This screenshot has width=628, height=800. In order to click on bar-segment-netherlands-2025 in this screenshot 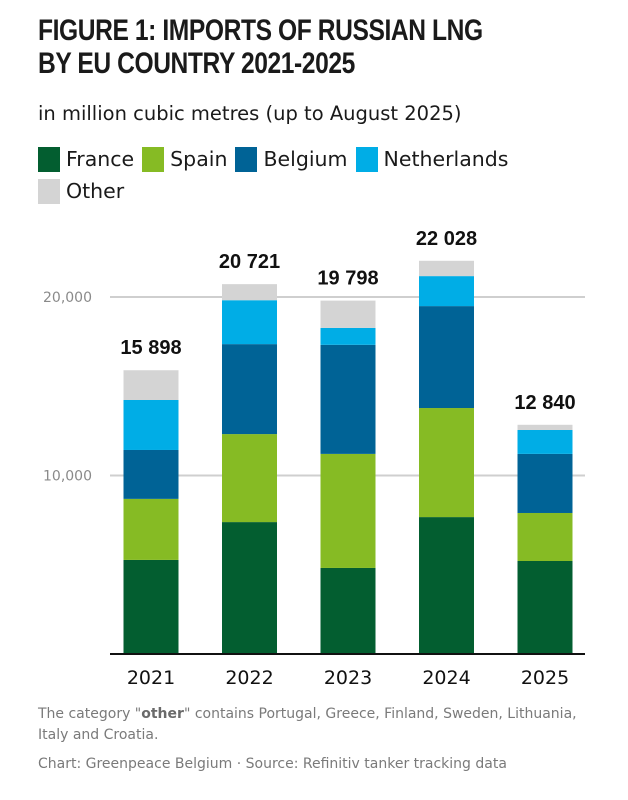, I will do `click(545, 441)`.